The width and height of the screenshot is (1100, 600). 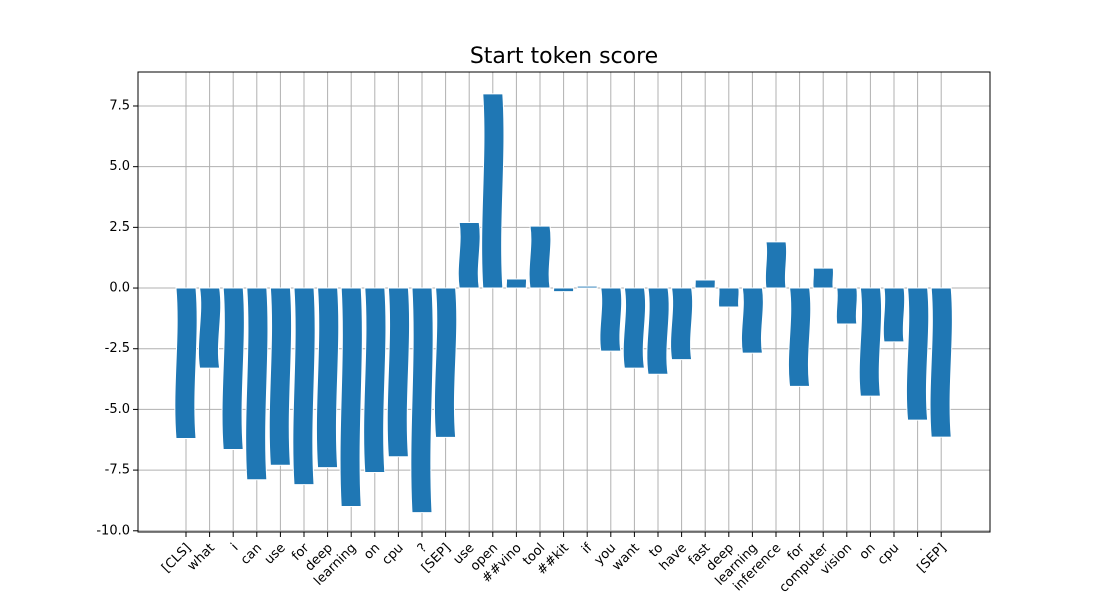 What do you see at coordinates (117, 409) in the screenshot?
I see `y-tick-label: -5.0` at bounding box center [117, 409].